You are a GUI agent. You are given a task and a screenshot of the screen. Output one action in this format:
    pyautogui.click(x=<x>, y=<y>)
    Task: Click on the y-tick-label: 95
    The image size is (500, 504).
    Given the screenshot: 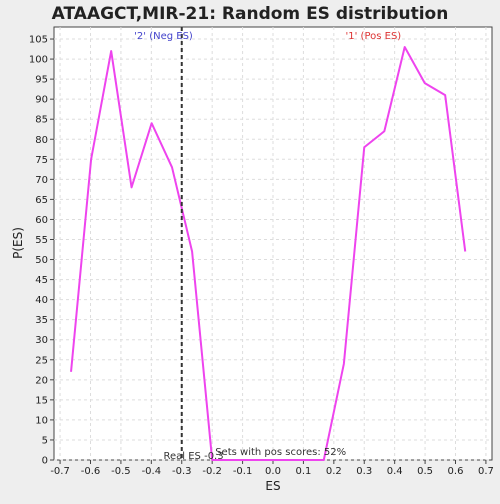 What is the action you would take?
    pyautogui.click(x=41, y=80)
    